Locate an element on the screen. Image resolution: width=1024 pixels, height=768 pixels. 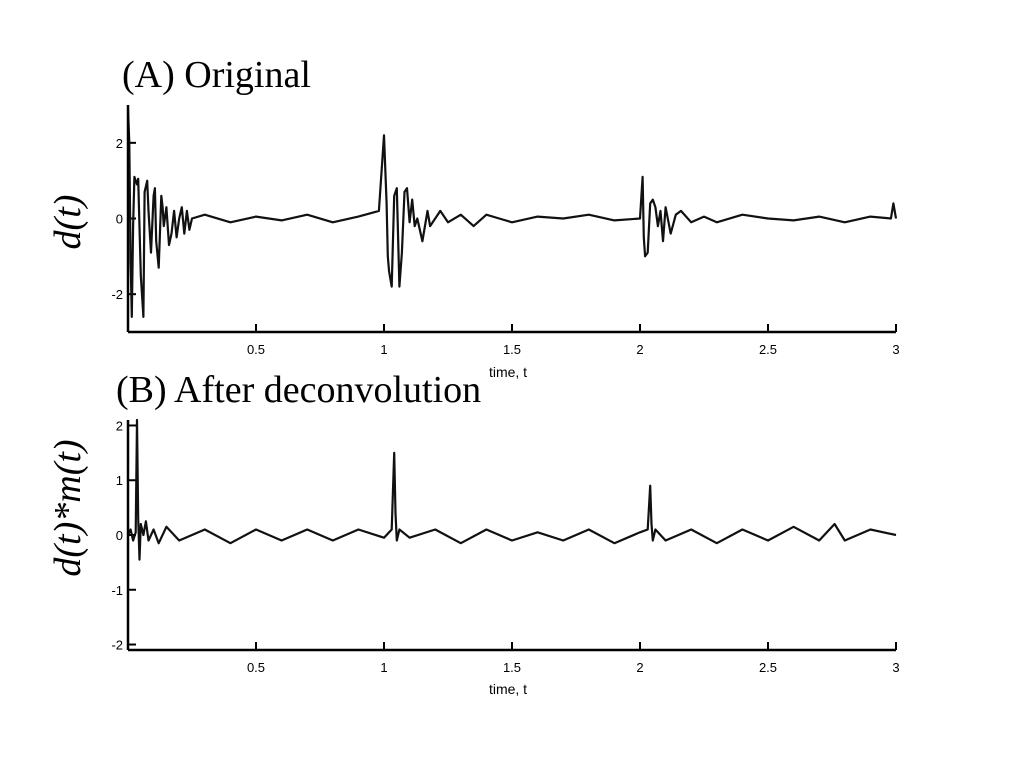
x-tick-label-deconvolution: 2.5 is located at coordinates (768, 667).